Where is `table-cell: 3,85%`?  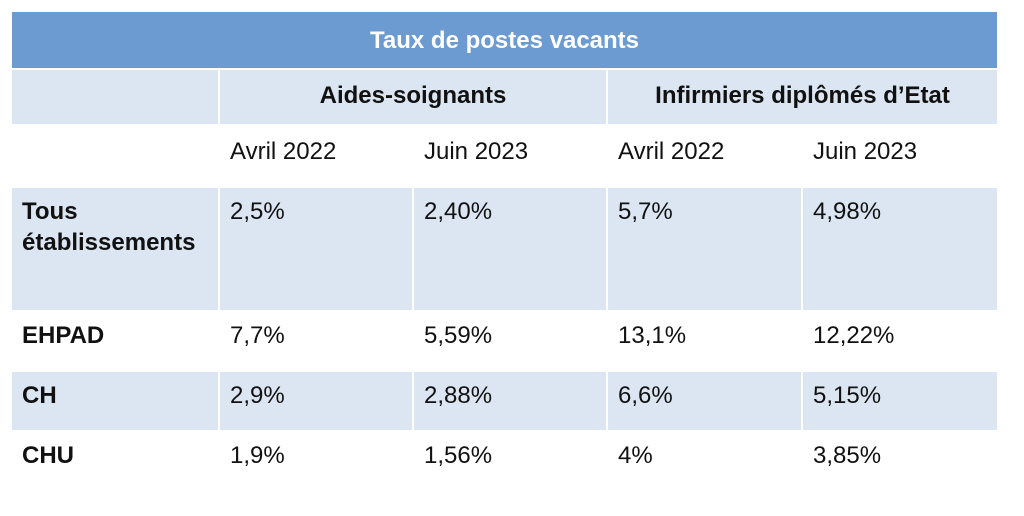
table-cell: 3,85% is located at coordinates (900, 462).